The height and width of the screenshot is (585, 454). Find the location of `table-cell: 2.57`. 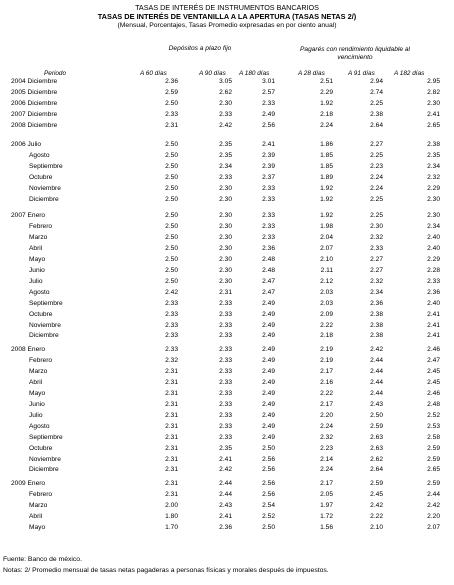

table-cell: 2.57 is located at coordinates (268, 92).